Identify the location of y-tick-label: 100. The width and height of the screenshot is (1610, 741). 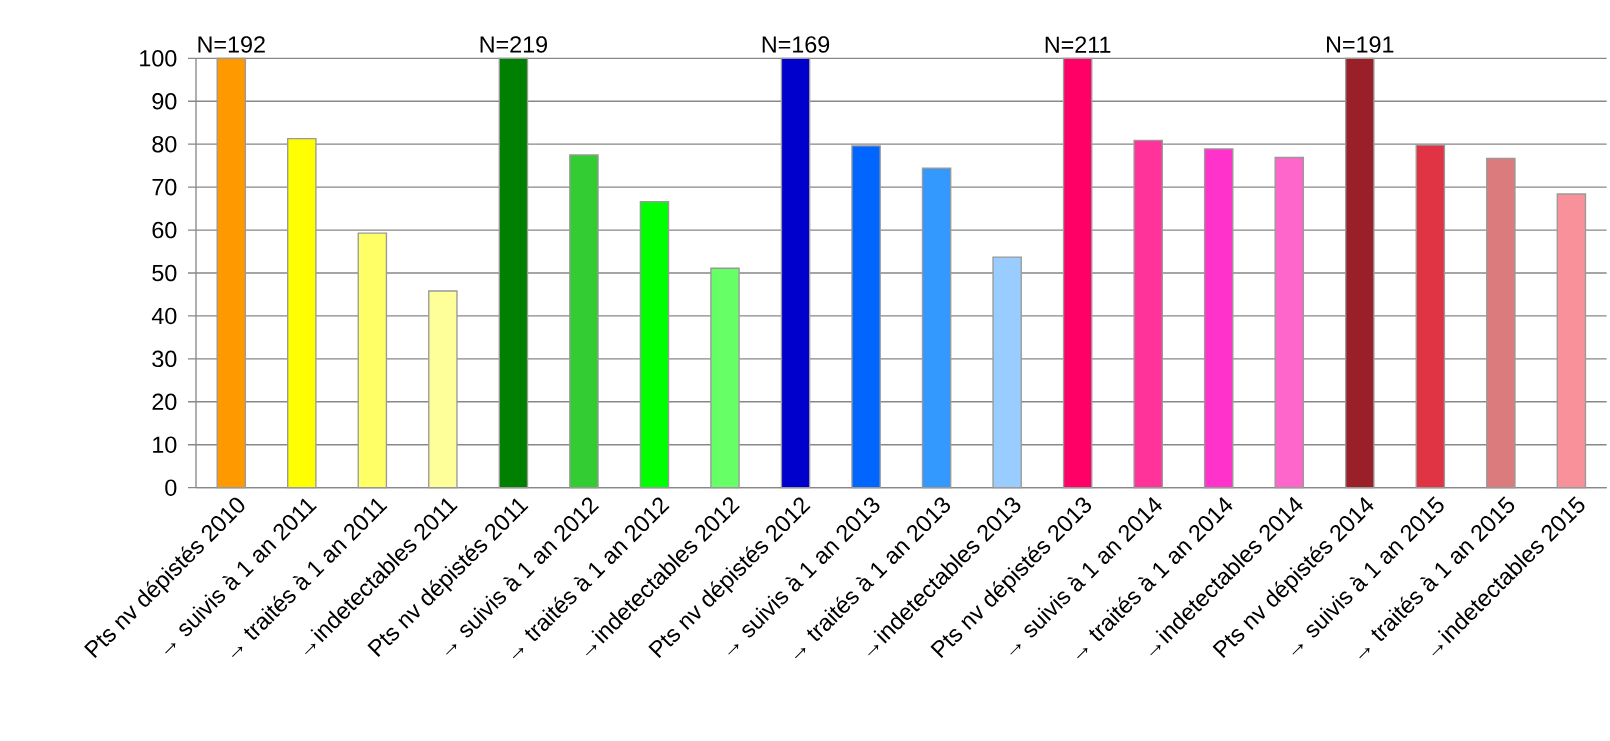
(158, 58).